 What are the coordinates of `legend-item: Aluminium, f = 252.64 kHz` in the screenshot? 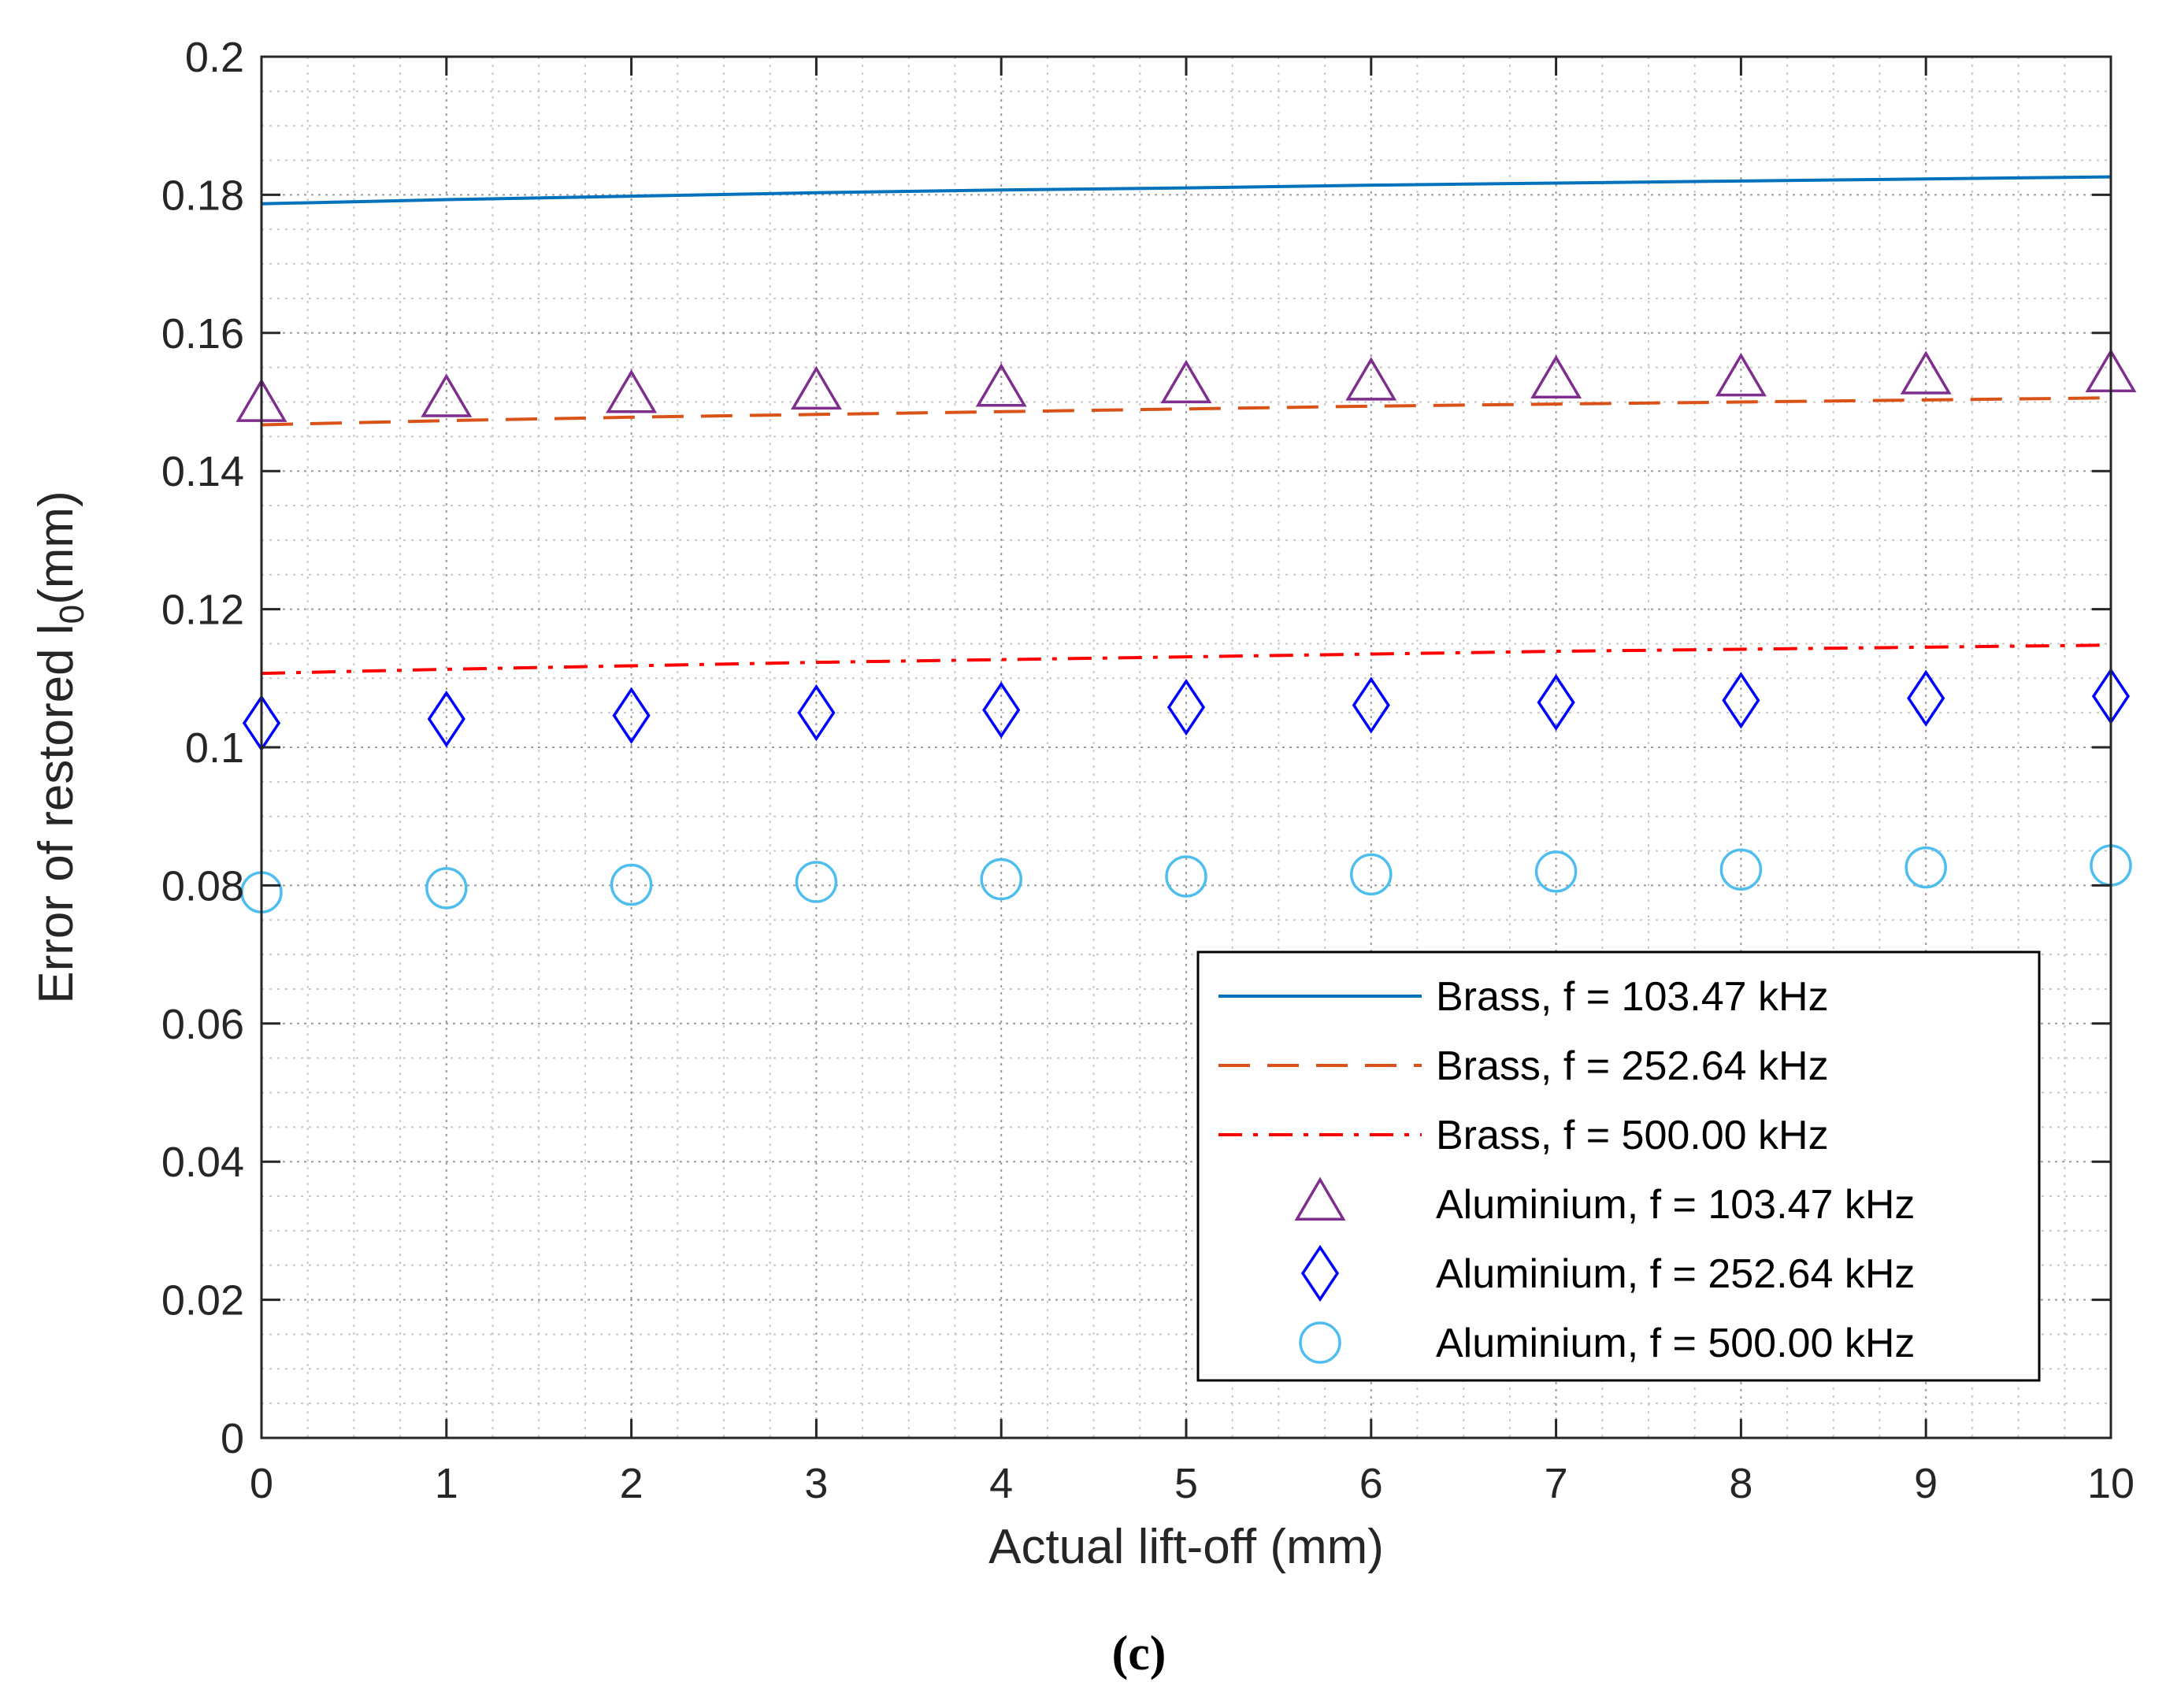 It's located at (1608, 1273).